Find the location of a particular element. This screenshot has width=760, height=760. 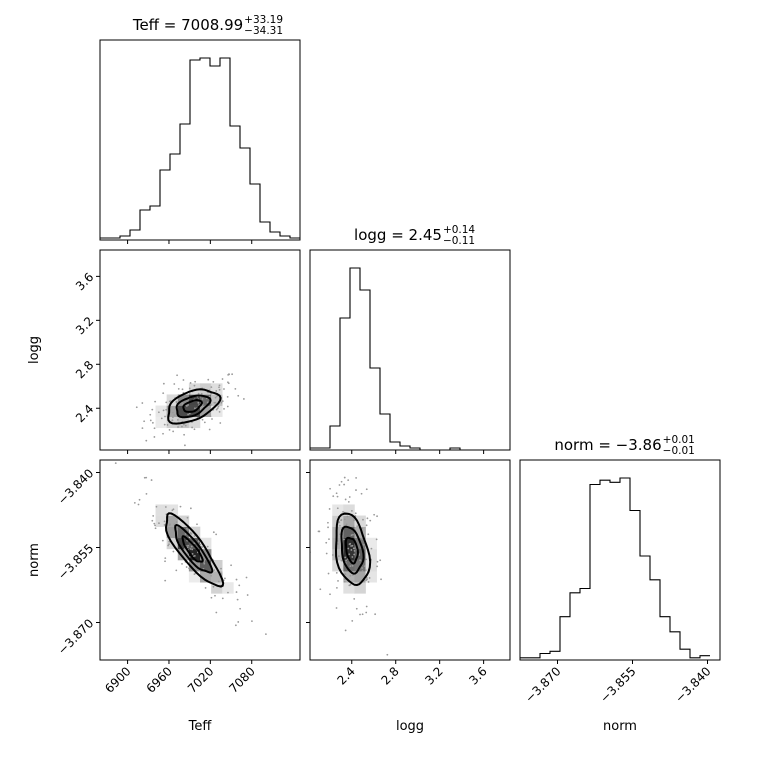

x-tick-label-logg: 2.8 is located at coordinates (389, 675).